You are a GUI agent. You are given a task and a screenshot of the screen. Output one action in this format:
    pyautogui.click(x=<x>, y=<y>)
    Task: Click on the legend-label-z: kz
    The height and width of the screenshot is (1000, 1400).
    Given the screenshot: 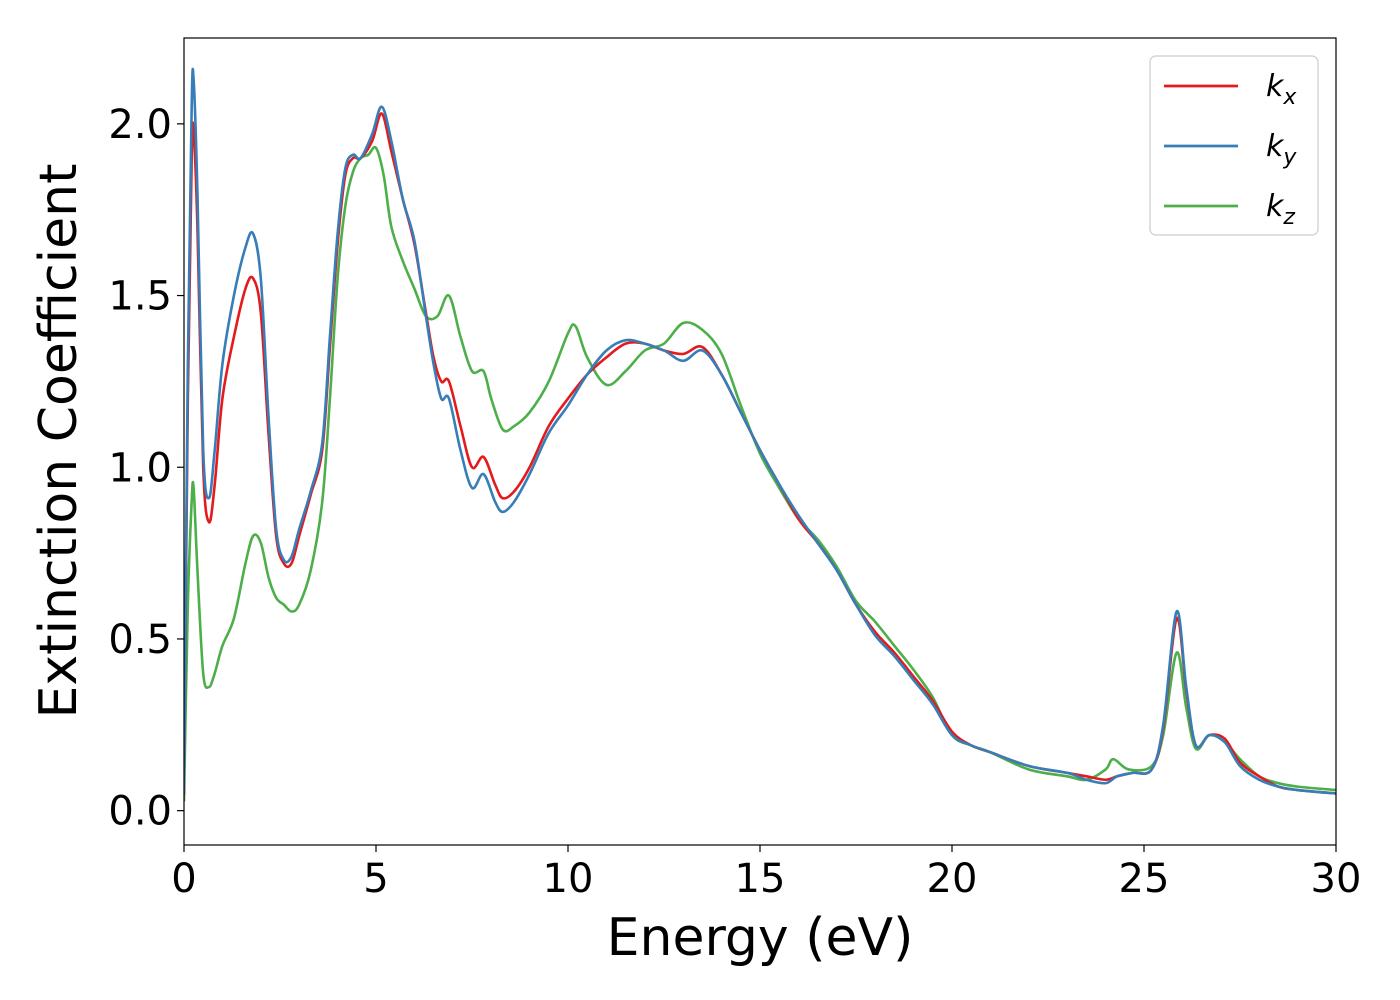 What is the action you would take?
    pyautogui.click(x=1280, y=209)
    